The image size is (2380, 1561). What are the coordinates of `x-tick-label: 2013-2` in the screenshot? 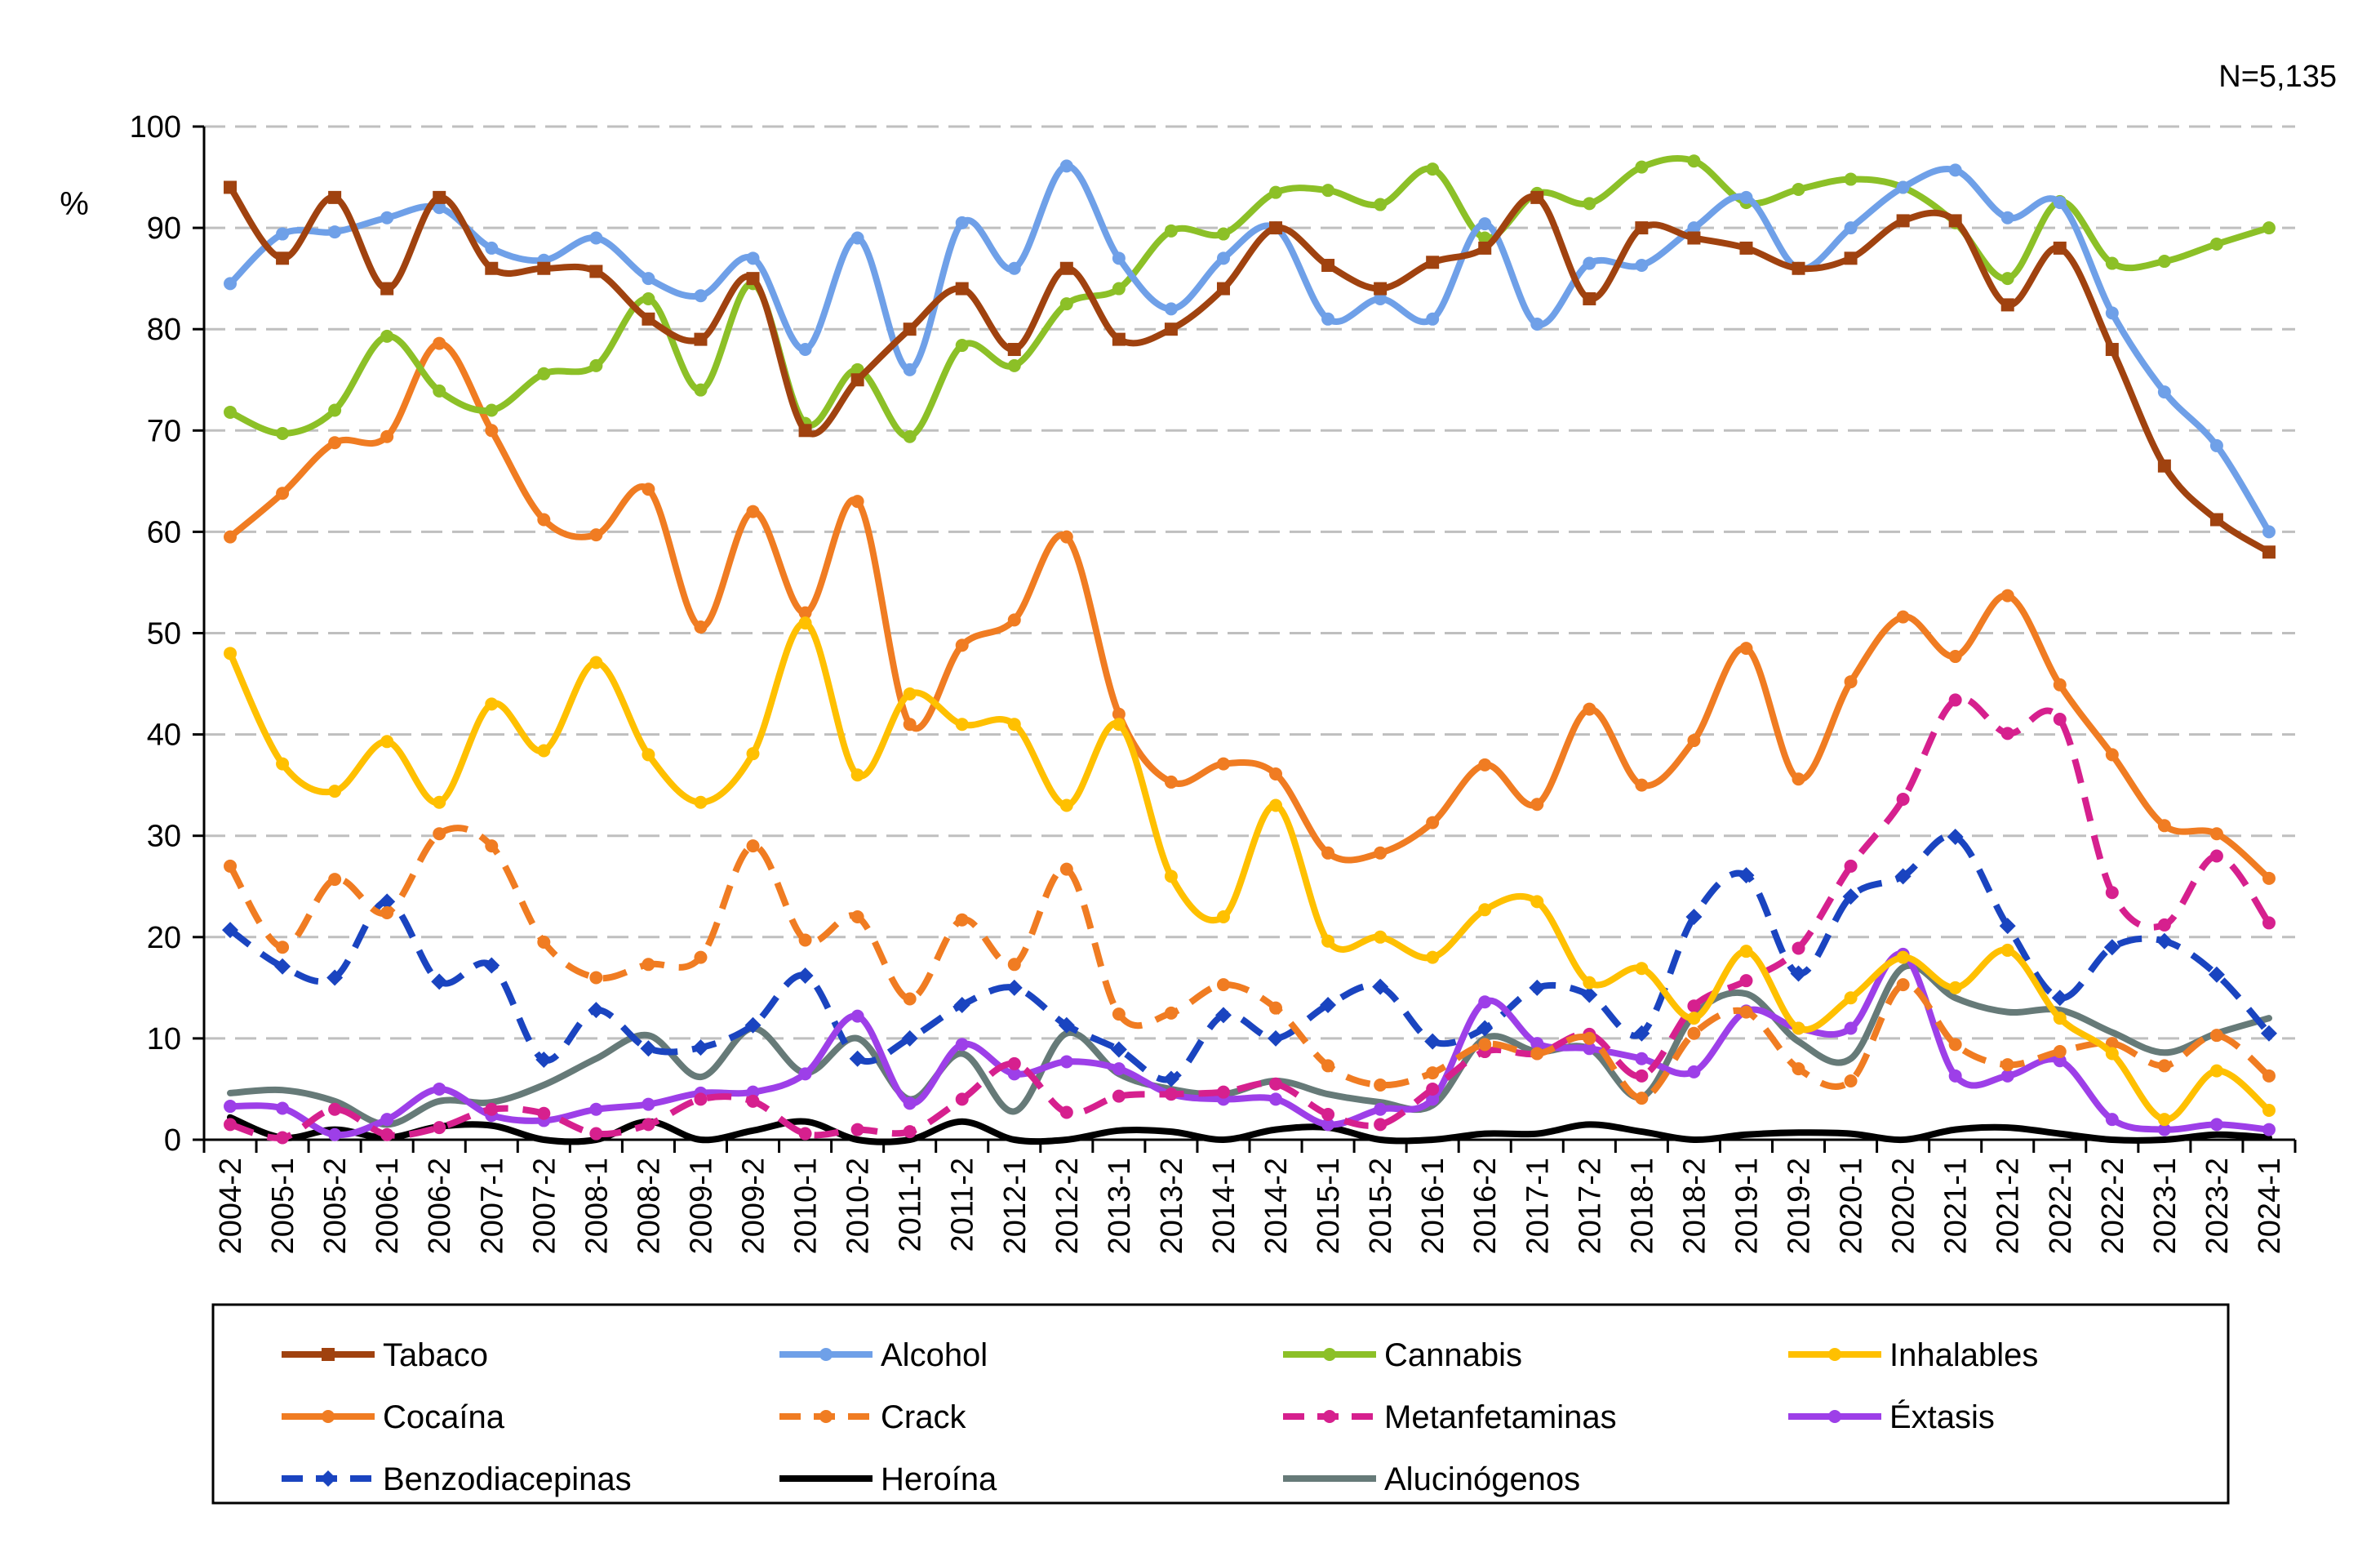 It's located at (1172, 1206).